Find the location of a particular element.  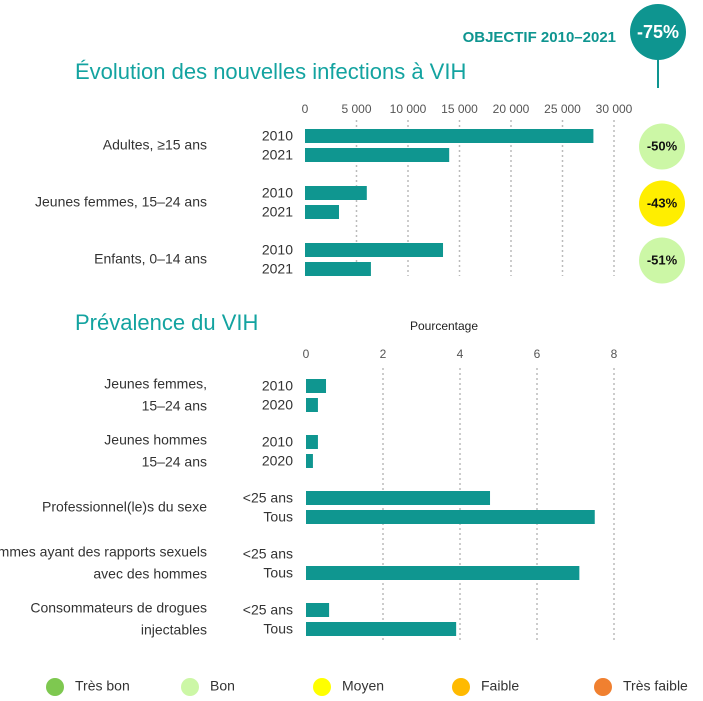

x-tick-label: 15 000 is located at coordinates (459, 109).